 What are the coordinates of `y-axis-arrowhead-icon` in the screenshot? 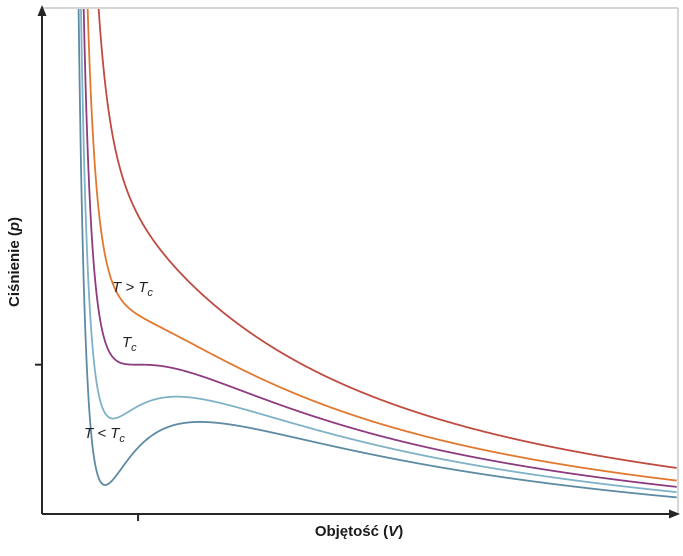 It's located at (42, 10).